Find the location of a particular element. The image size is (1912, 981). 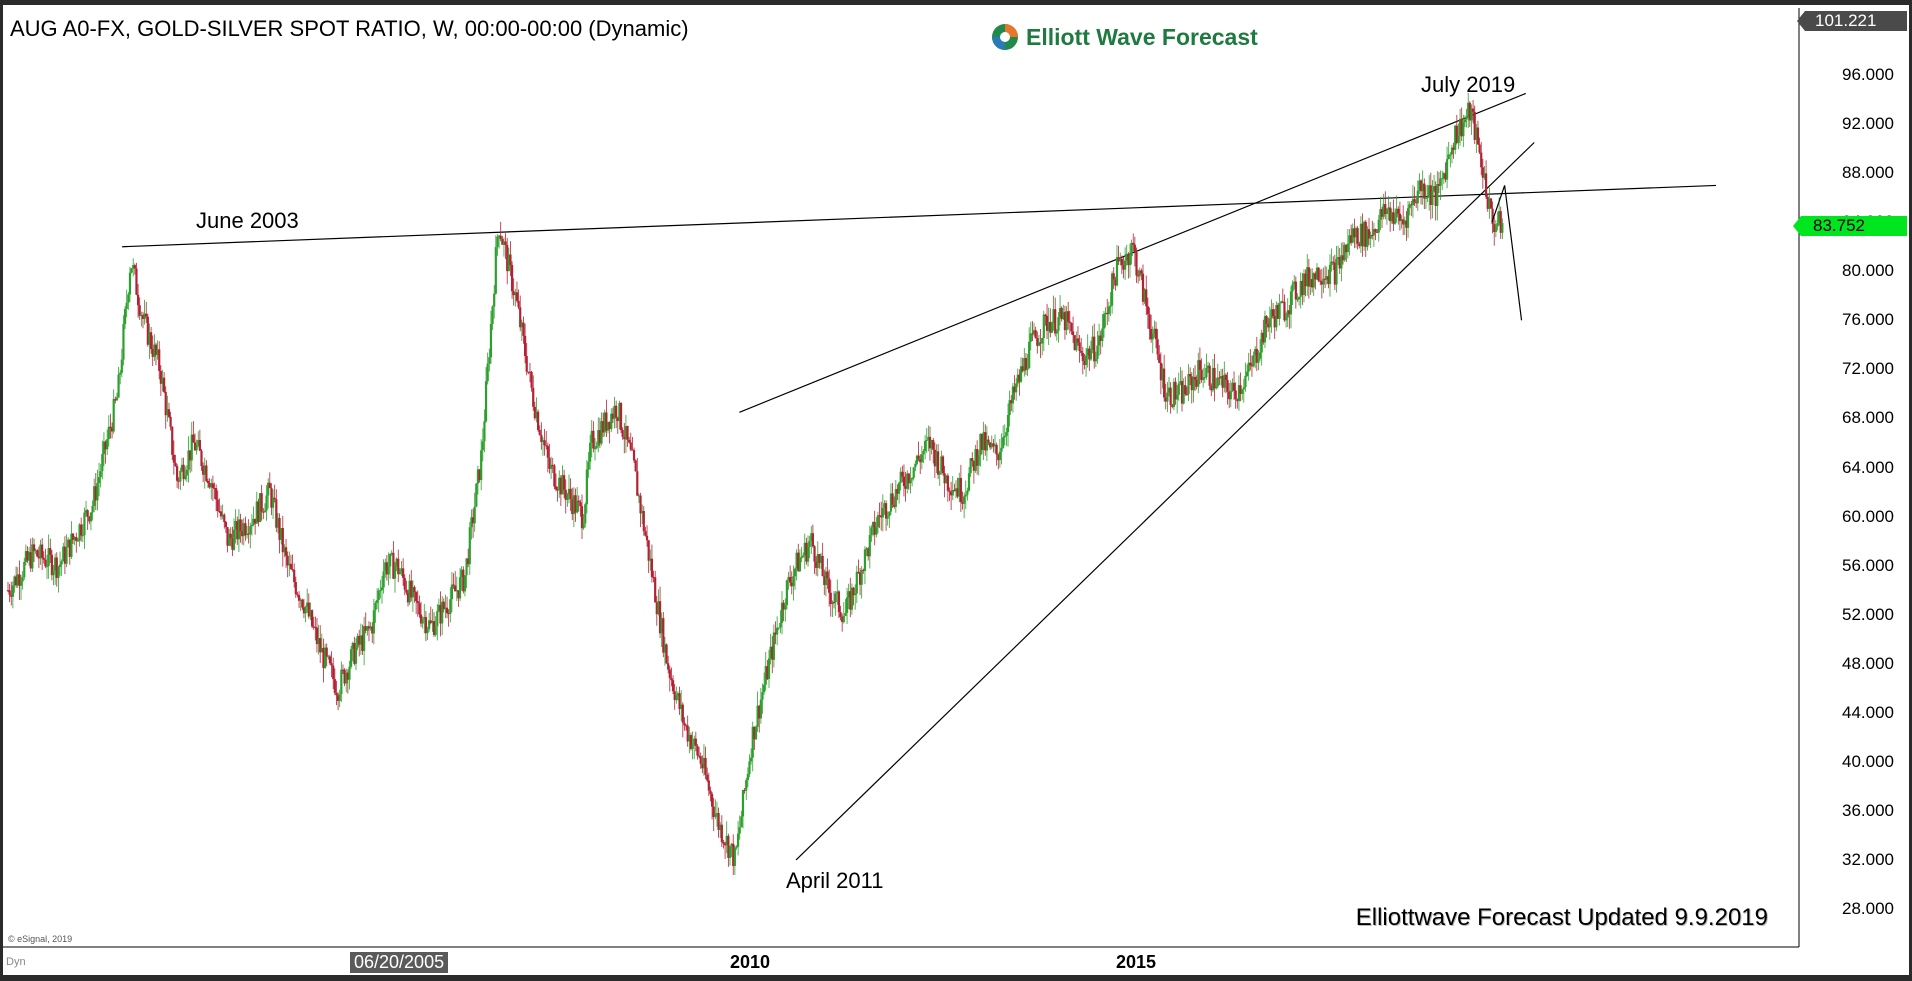

label-june-2003: June 2003 is located at coordinates (247, 220).